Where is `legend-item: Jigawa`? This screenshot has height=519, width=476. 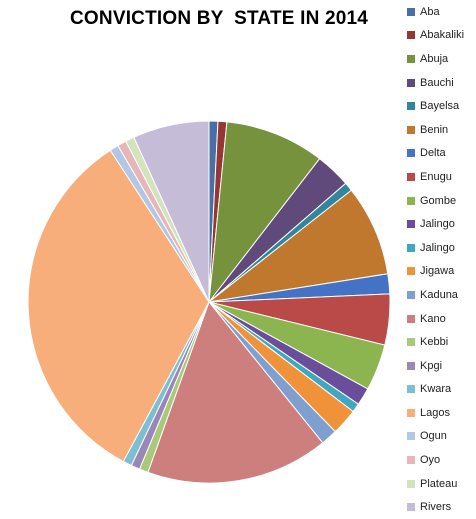 legend-item: Jigawa is located at coordinates (441, 272).